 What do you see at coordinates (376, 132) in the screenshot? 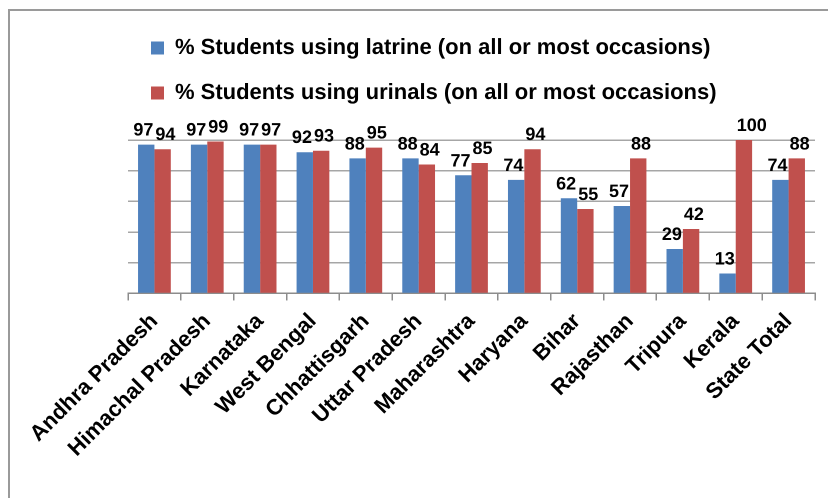
I see `data-label: 95` at bounding box center [376, 132].